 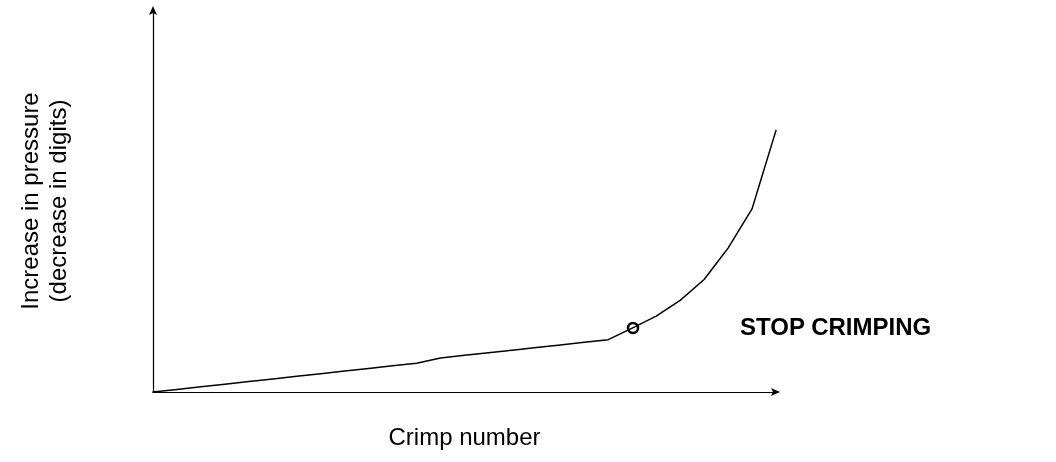 What do you see at coordinates (836, 326) in the screenshot?
I see `annotation: STOP CRIMPING` at bounding box center [836, 326].